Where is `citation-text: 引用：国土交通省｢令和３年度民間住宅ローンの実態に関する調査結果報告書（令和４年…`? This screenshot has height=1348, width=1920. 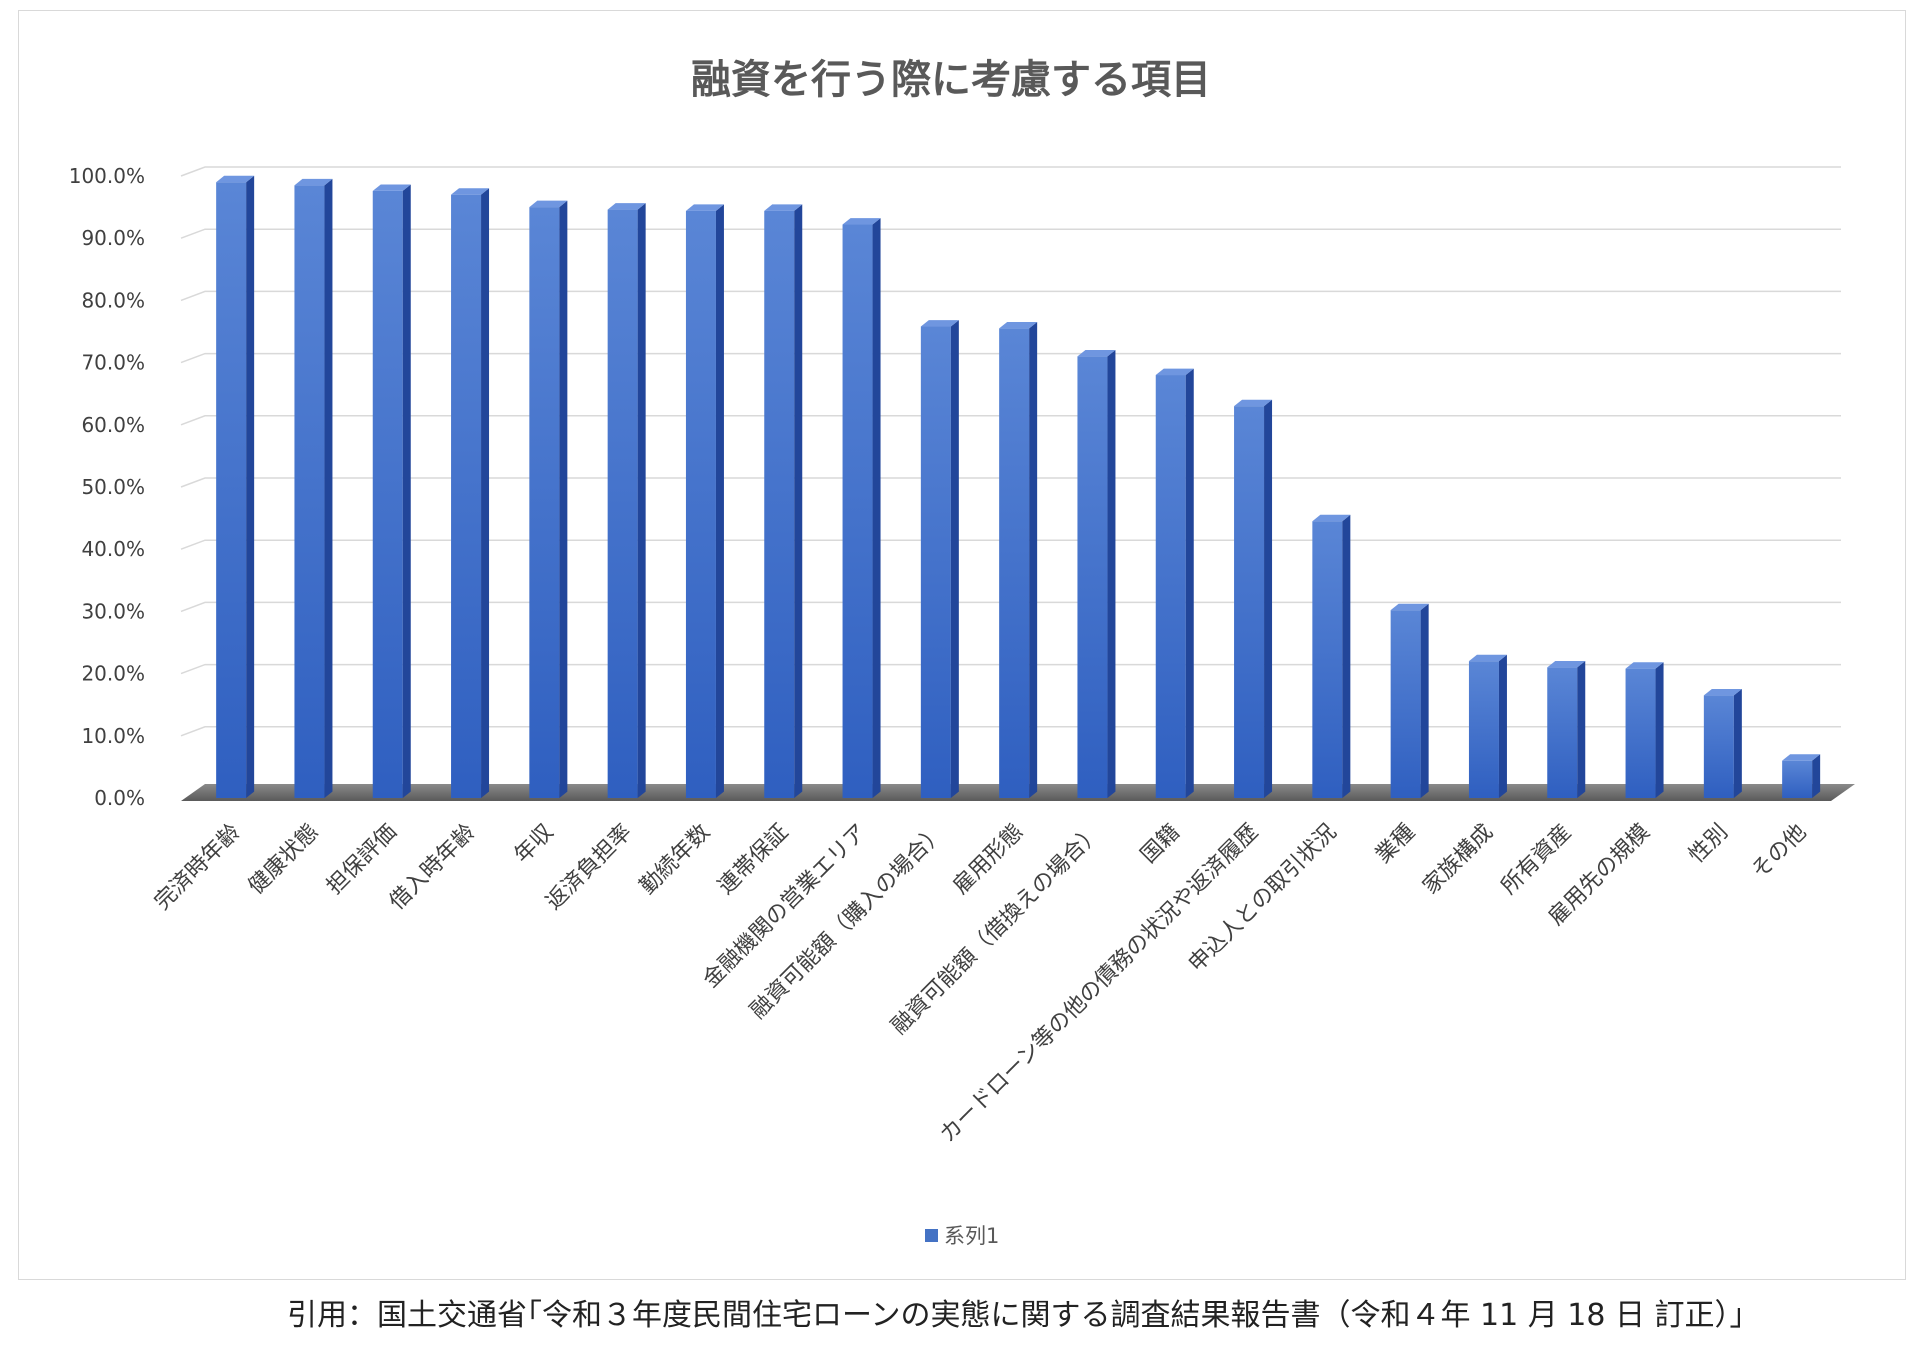
citation-text: 引用：国土交通省｢令和３年度民間住宅ローンの実態に関する調査結果報告書（令和４年… is located at coordinates (1023, 1315).